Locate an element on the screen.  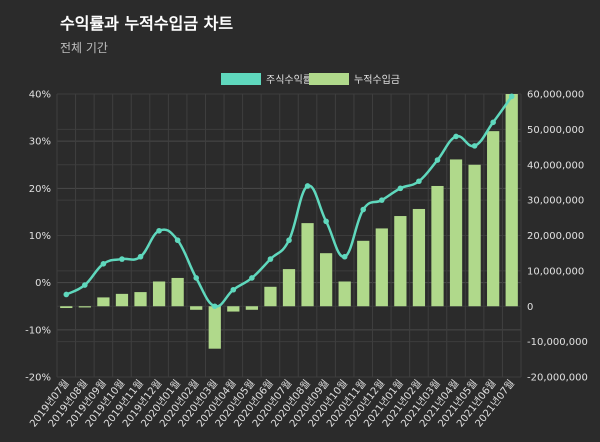
legend: 주식수익률 누적수입금 is located at coordinates (310, 79).